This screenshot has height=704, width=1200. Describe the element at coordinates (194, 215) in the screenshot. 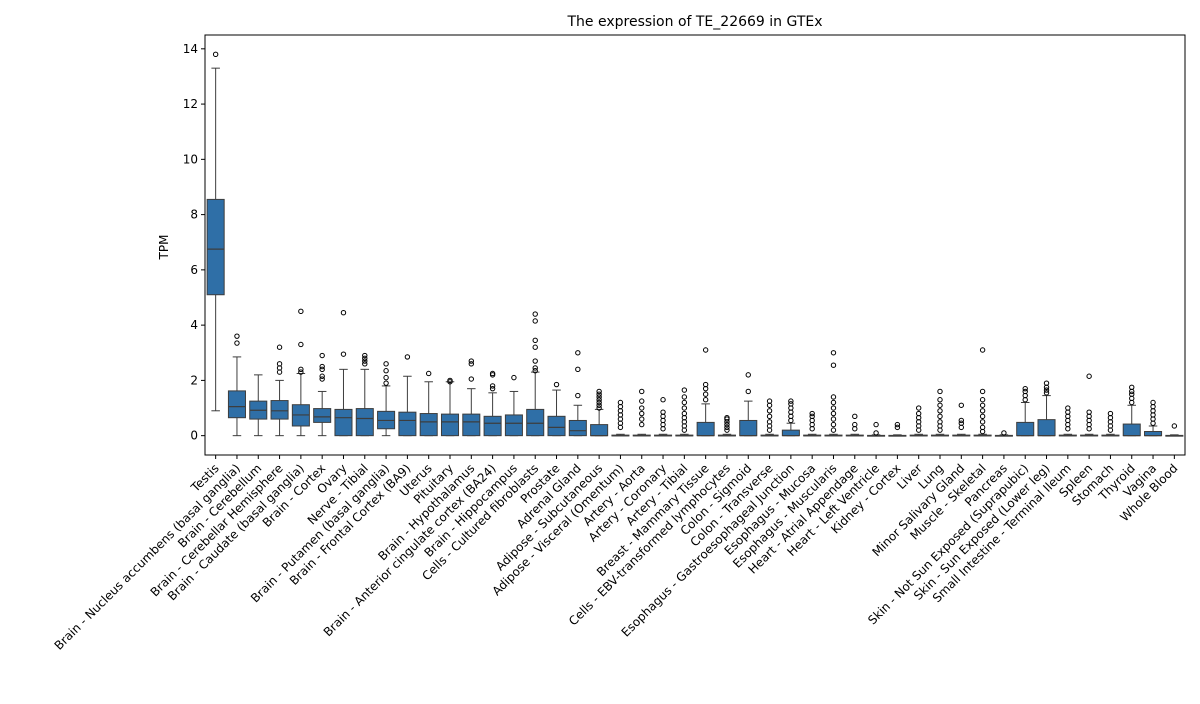

I see `y-tick-label-8: 8` at that location.